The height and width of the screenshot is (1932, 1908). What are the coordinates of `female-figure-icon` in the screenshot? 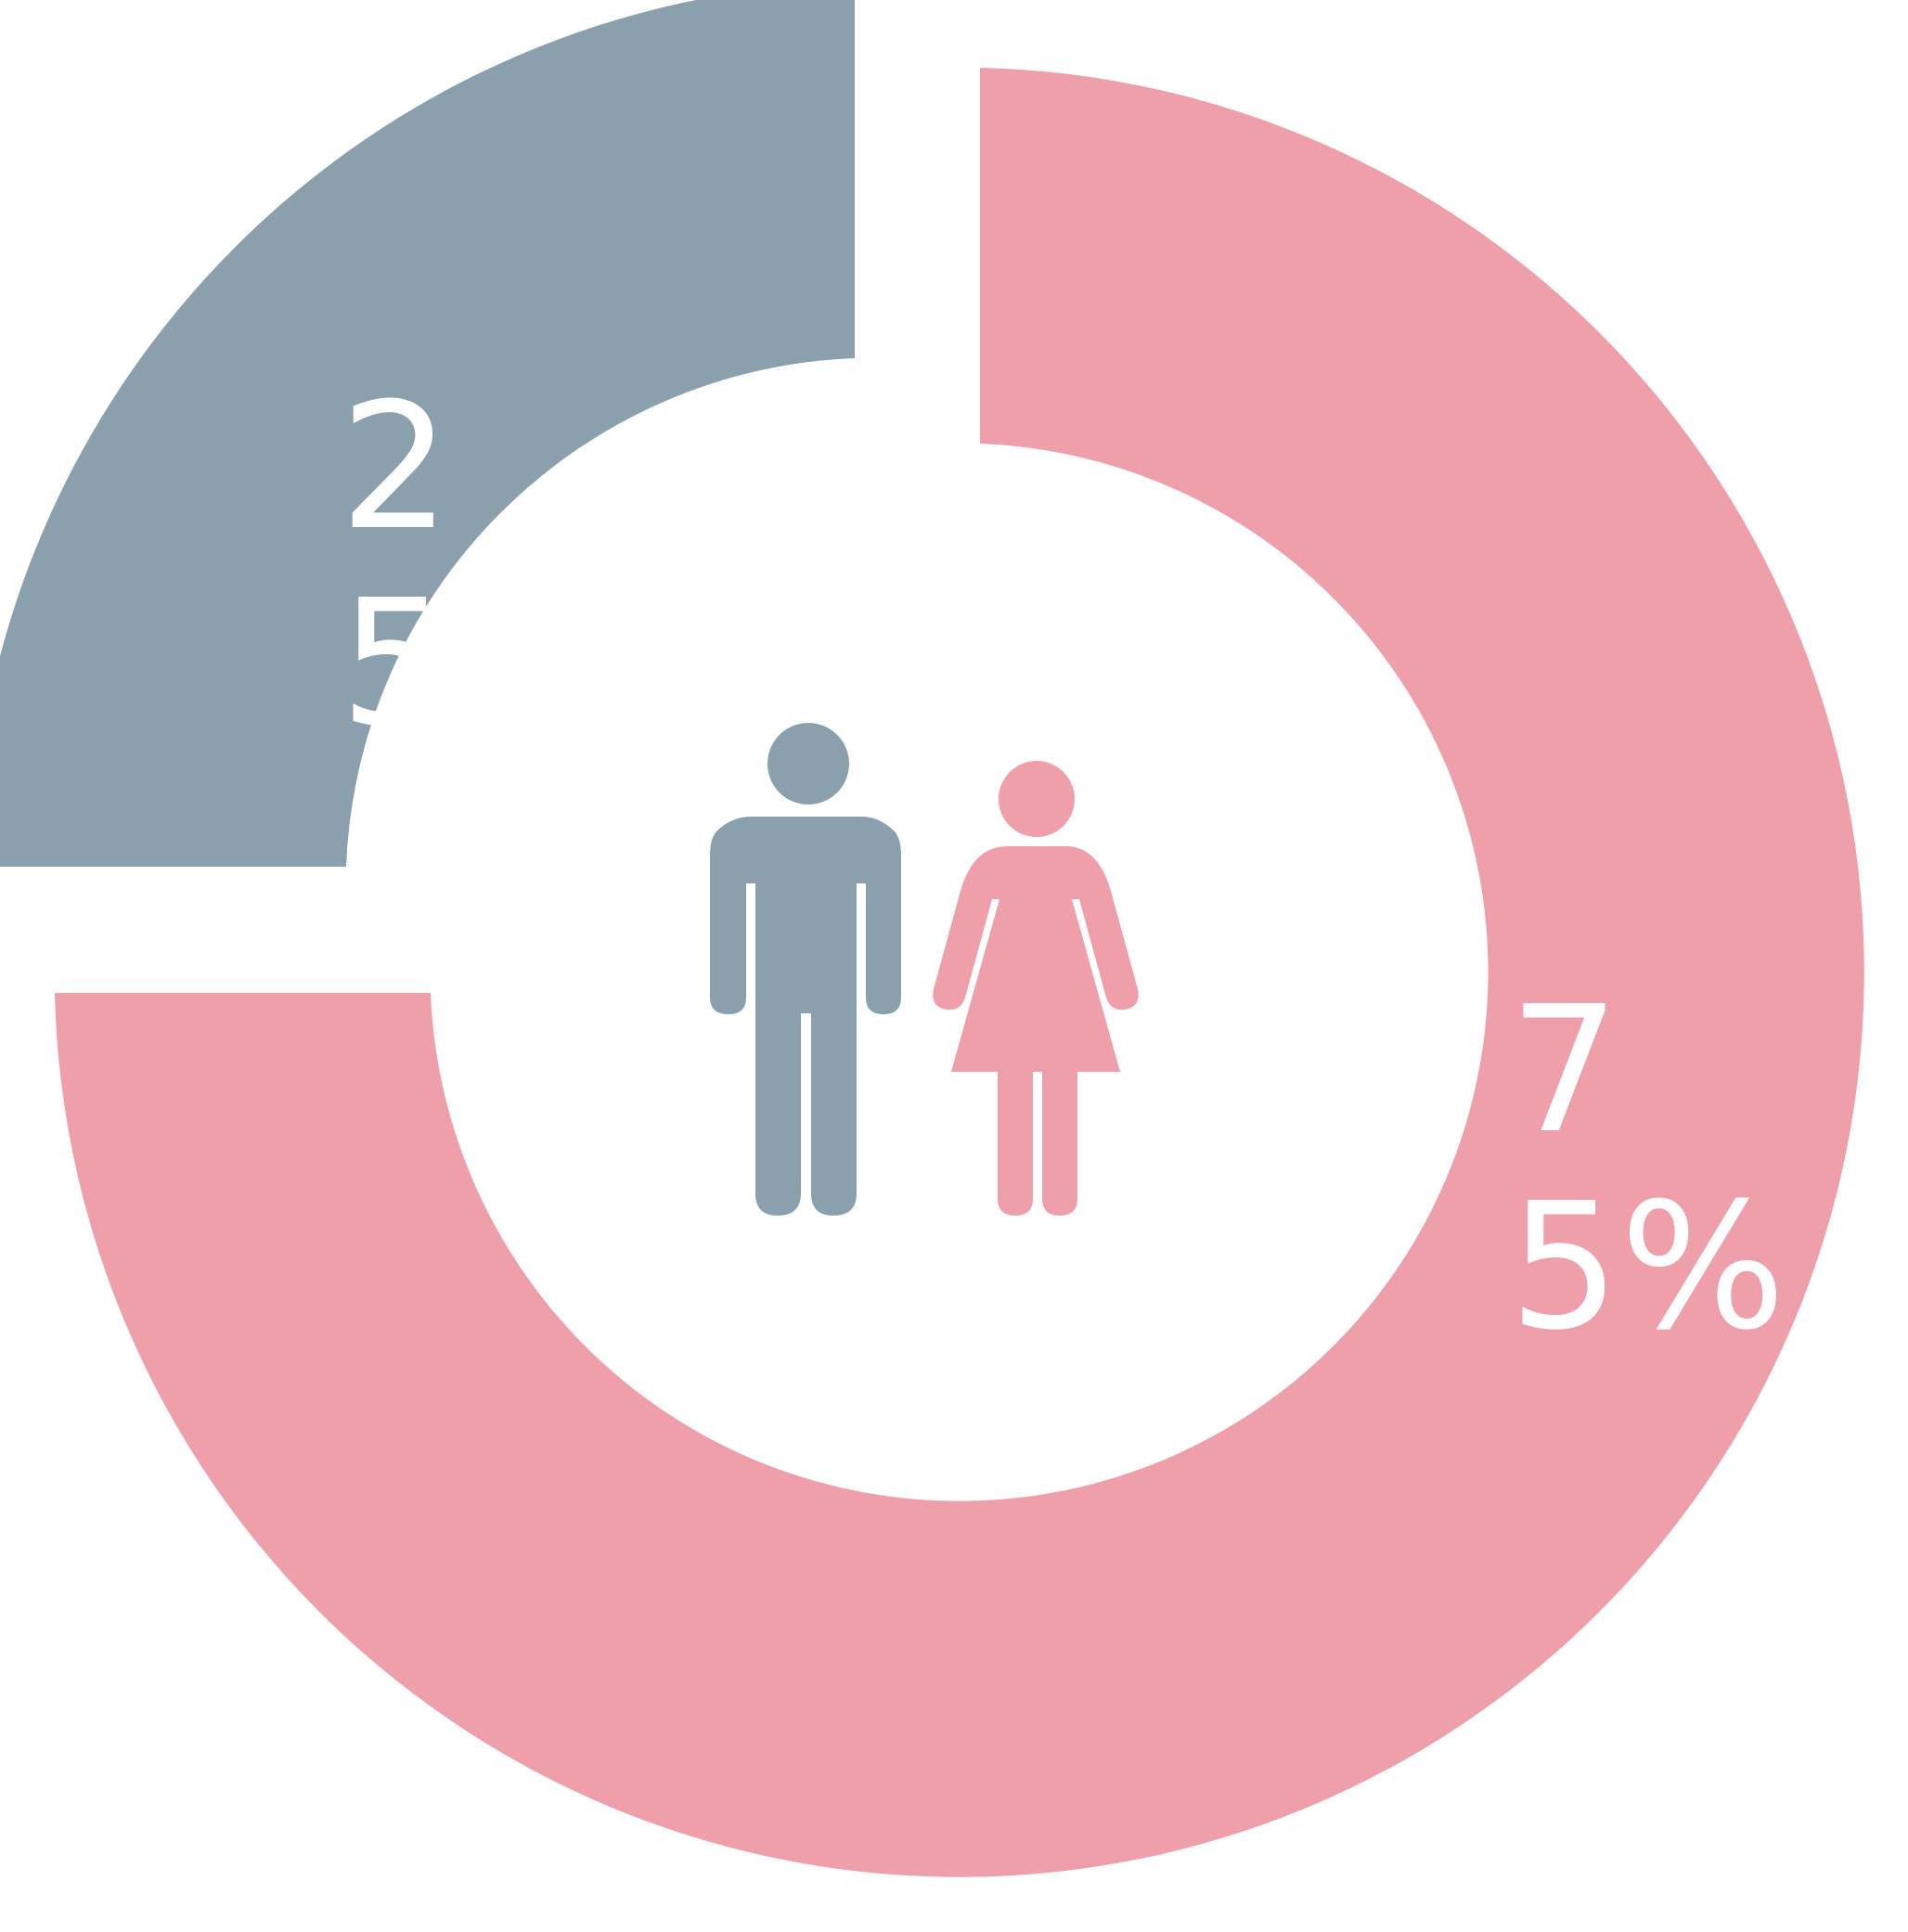 It's located at (1036, 989).